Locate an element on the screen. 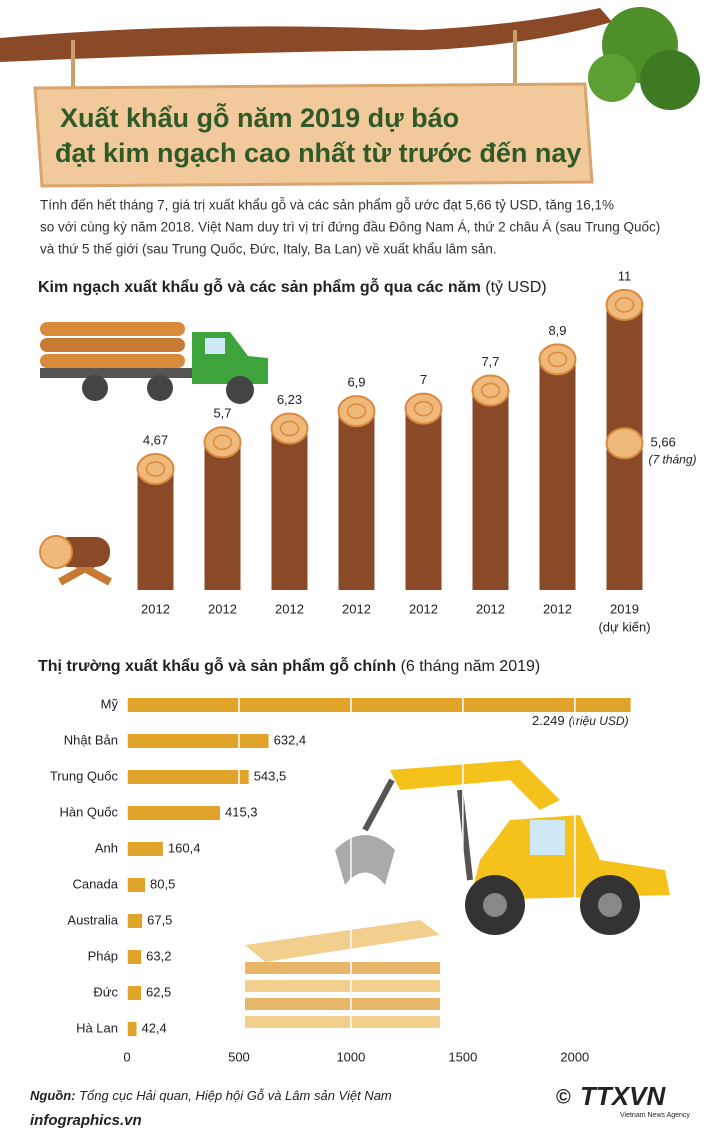  x-tick-label: 1500 is located at coordinates (462, 1056).